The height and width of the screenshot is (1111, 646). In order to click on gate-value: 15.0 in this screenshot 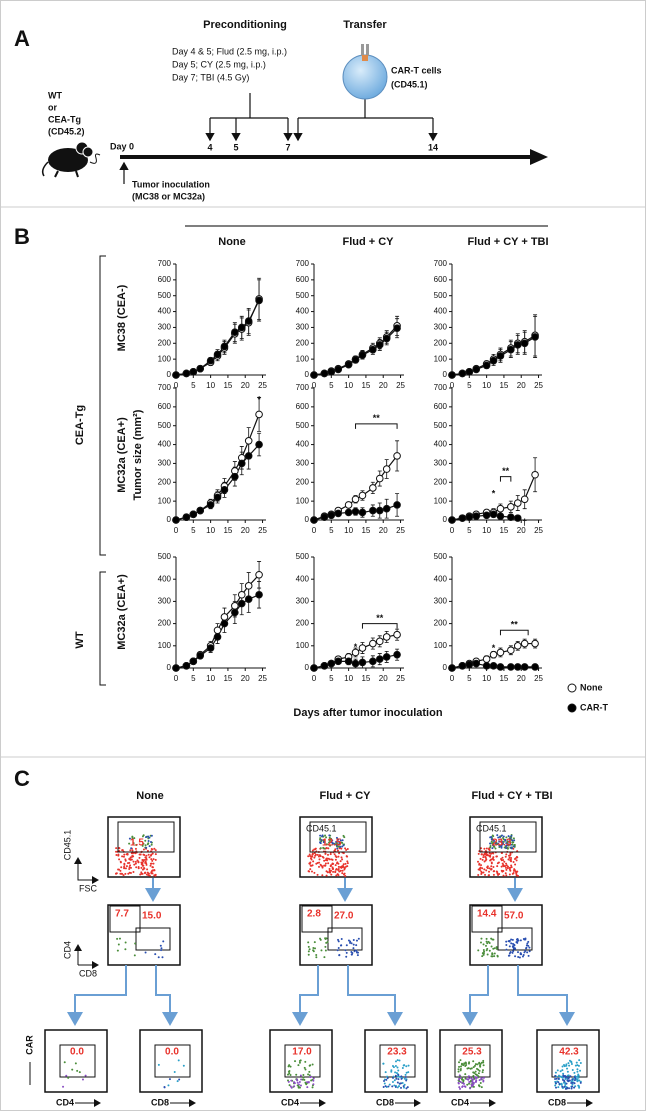, I will do `click(152, 916)`.